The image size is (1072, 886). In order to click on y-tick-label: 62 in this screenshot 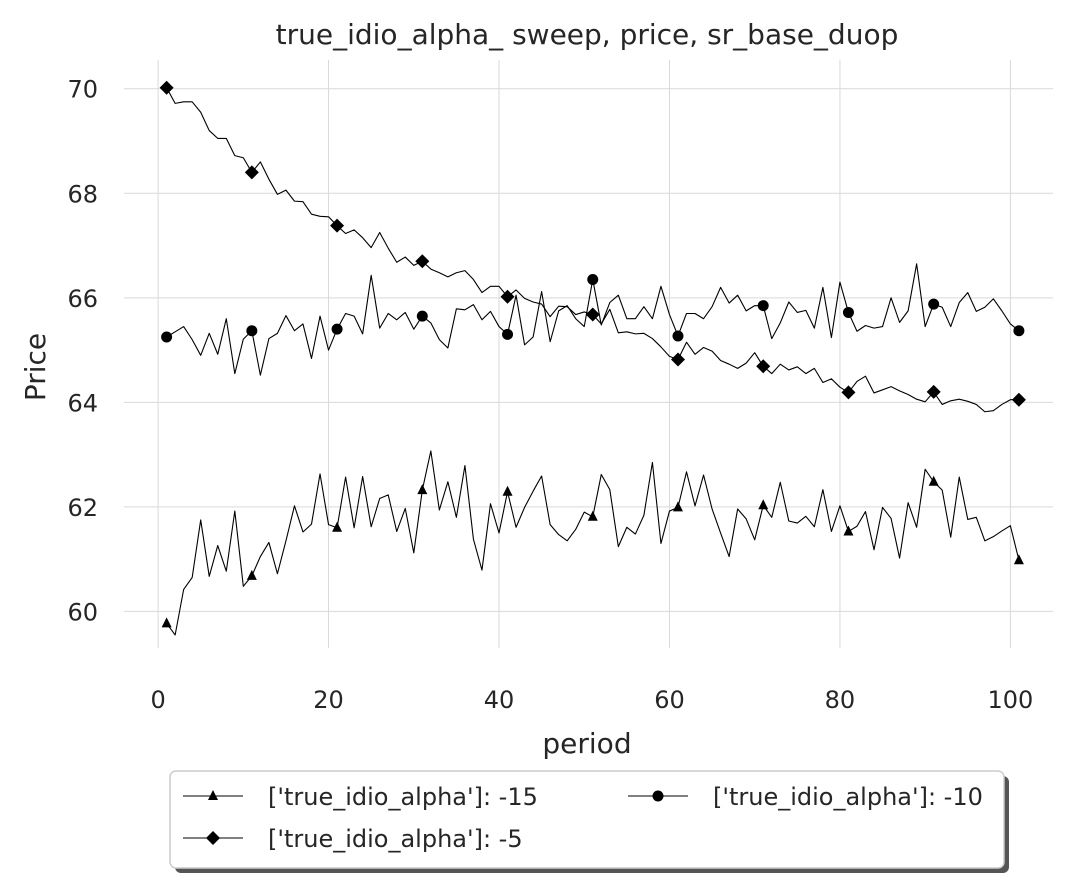, I will do `click(82, 508)`.